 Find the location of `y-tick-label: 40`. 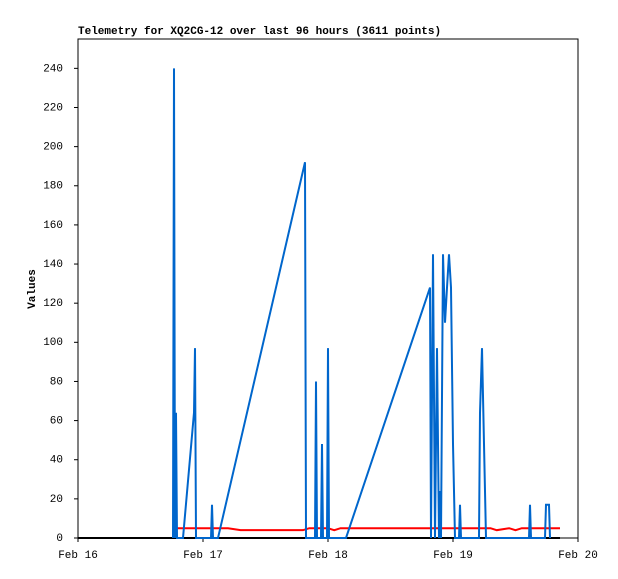

y-tick-label: 40 is located at coordinates (56, 461).